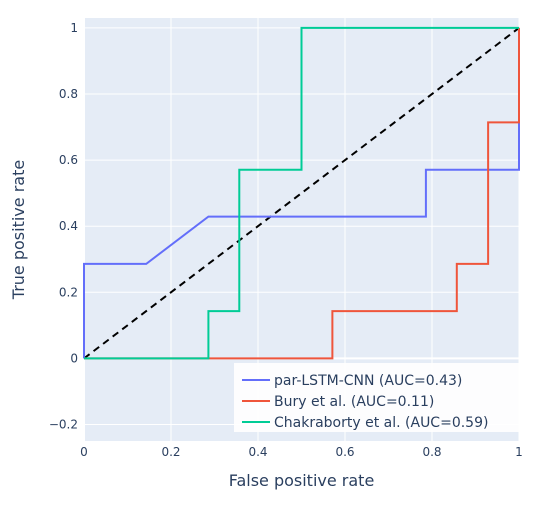 Image resolution: width=548 pixels, height=508 pixels. Describe the element at coordinates (18, 230) in the screenshot. I see `y-axis-title: True positive rate` at that location.